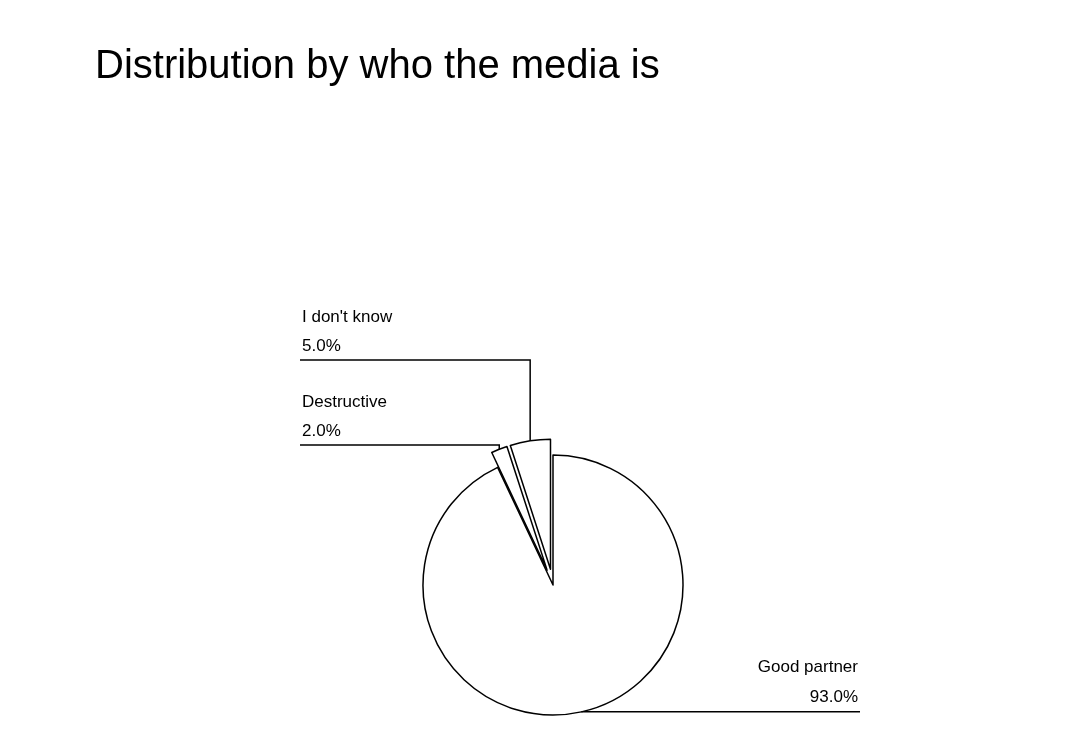 The image size is (1077, 744). I want to click on chart-title: Distribution by who the media is, so click(377, 64).